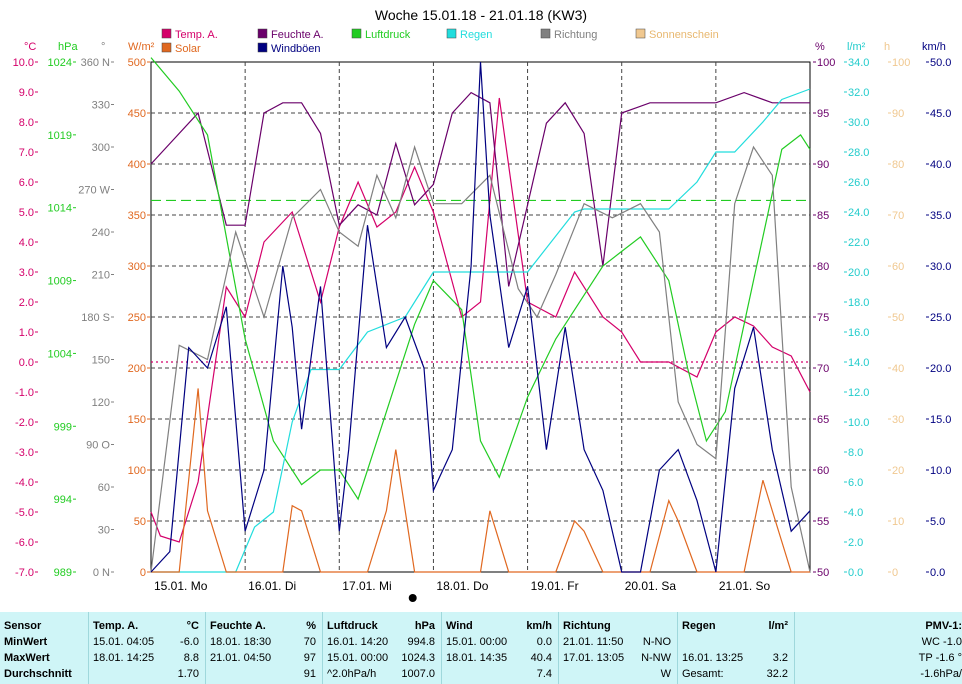 Image resolution: width=962 pixels, height=684 pixels. Describe the element at coordinates (24, 423) in the screenshot. I see `axis-tick-temp: -2.0` at that location.